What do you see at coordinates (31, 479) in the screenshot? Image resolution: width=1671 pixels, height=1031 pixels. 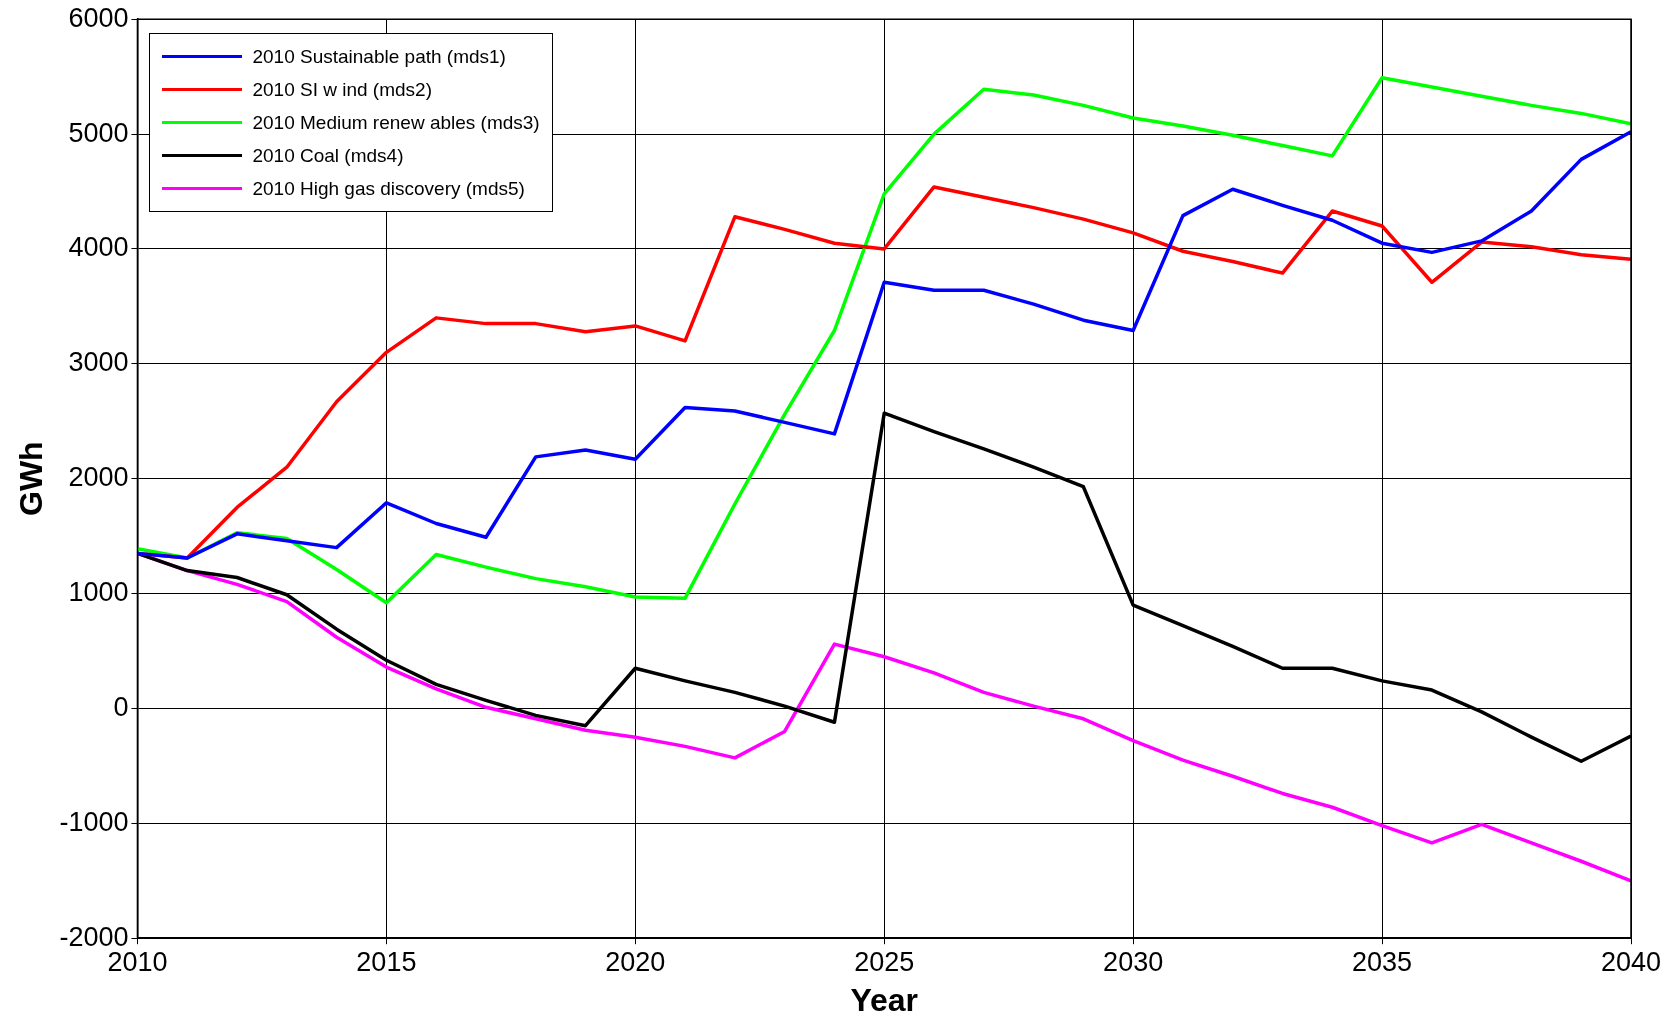 I see `y-axis-title: GWh` at bounding box center [31, 479].